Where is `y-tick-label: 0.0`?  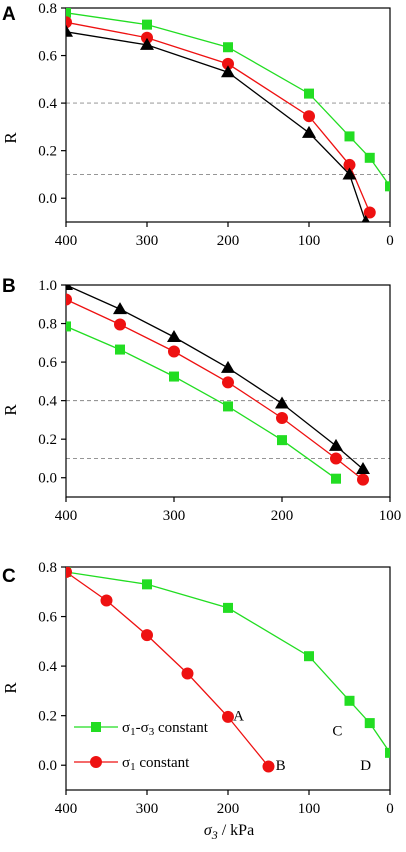 y-tick-label: 0.0 is located at coordinates (47, 479).